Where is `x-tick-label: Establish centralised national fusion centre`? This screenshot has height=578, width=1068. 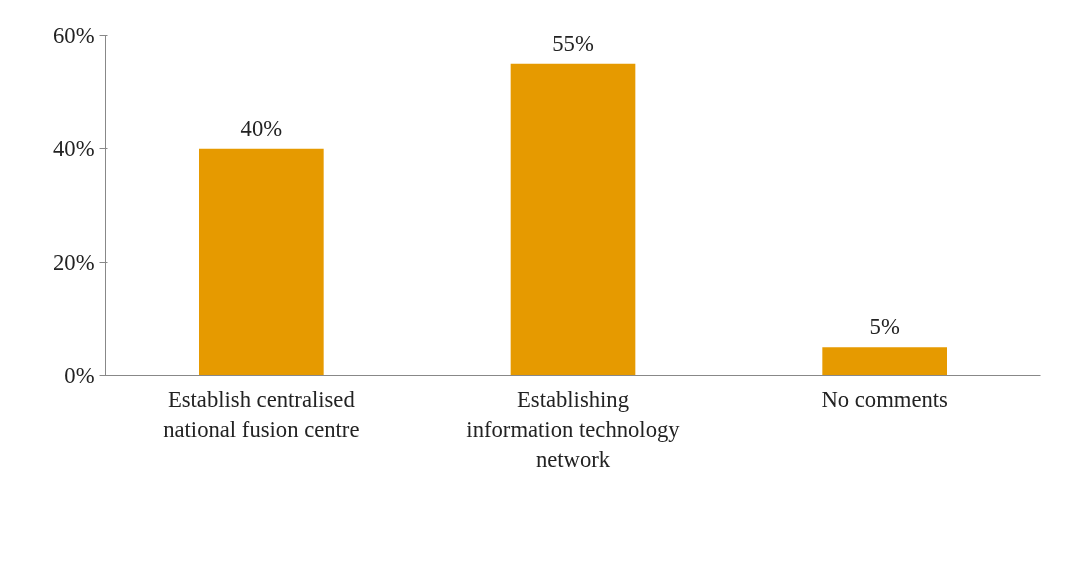
x-tick-label: Establish centralised national fusion centre is located at coordinates (261, 414).